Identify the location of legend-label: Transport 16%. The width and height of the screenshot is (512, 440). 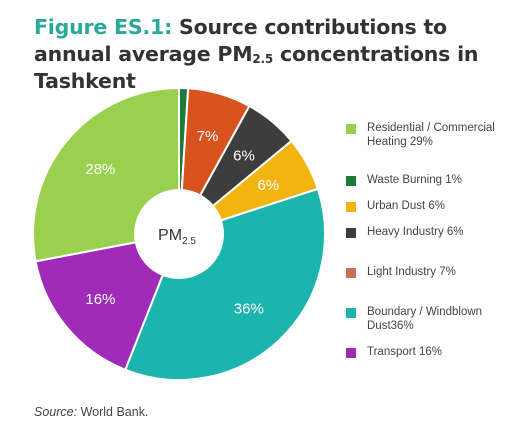
(404, 352).